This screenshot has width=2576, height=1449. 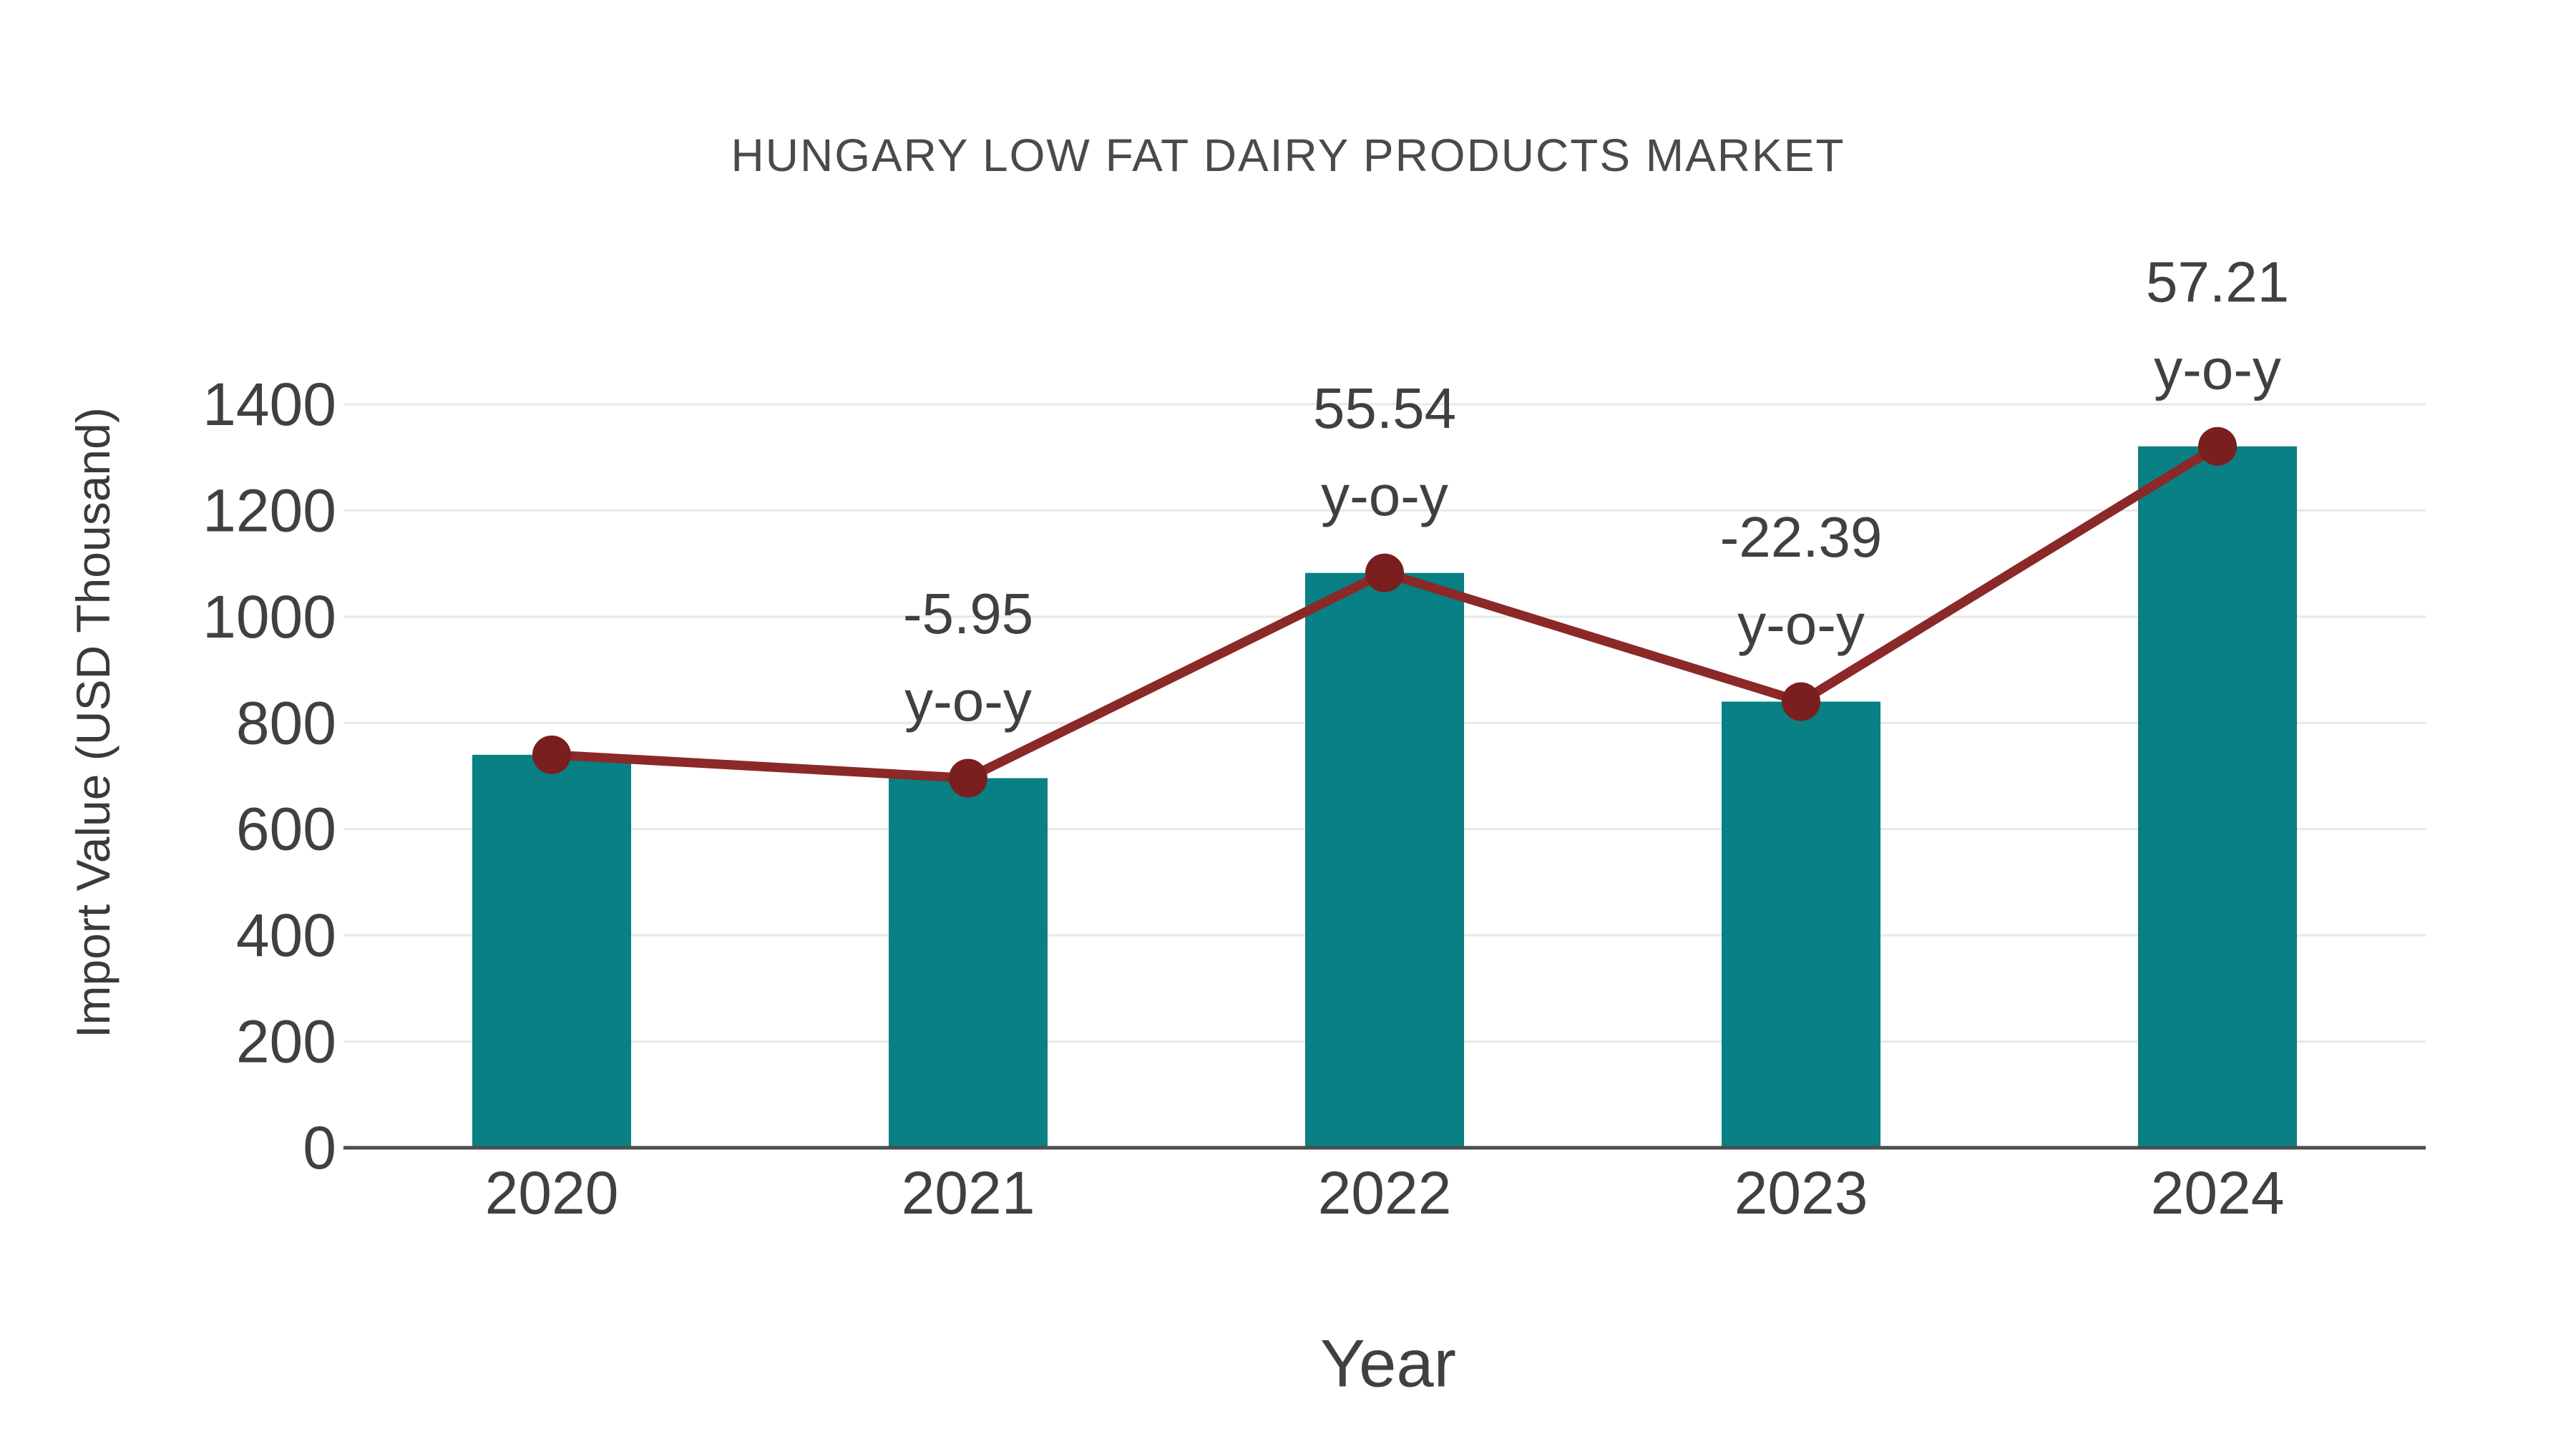 I want to click on annotation-value-2022: 55.54, so click(x=1384, y=408).